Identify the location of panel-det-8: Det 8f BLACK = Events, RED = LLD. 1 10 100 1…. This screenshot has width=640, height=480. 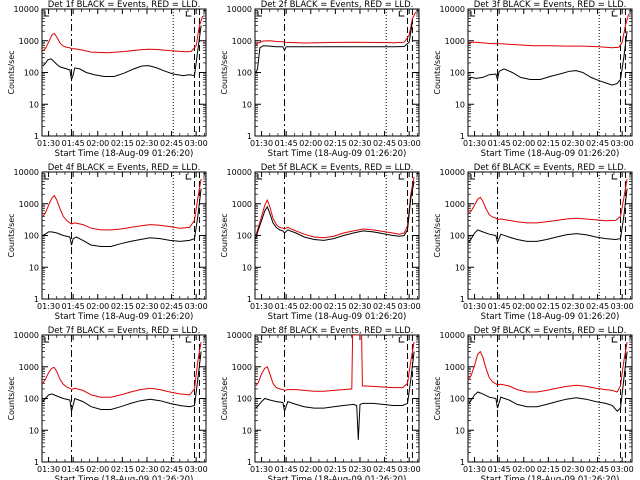
(320, 403).